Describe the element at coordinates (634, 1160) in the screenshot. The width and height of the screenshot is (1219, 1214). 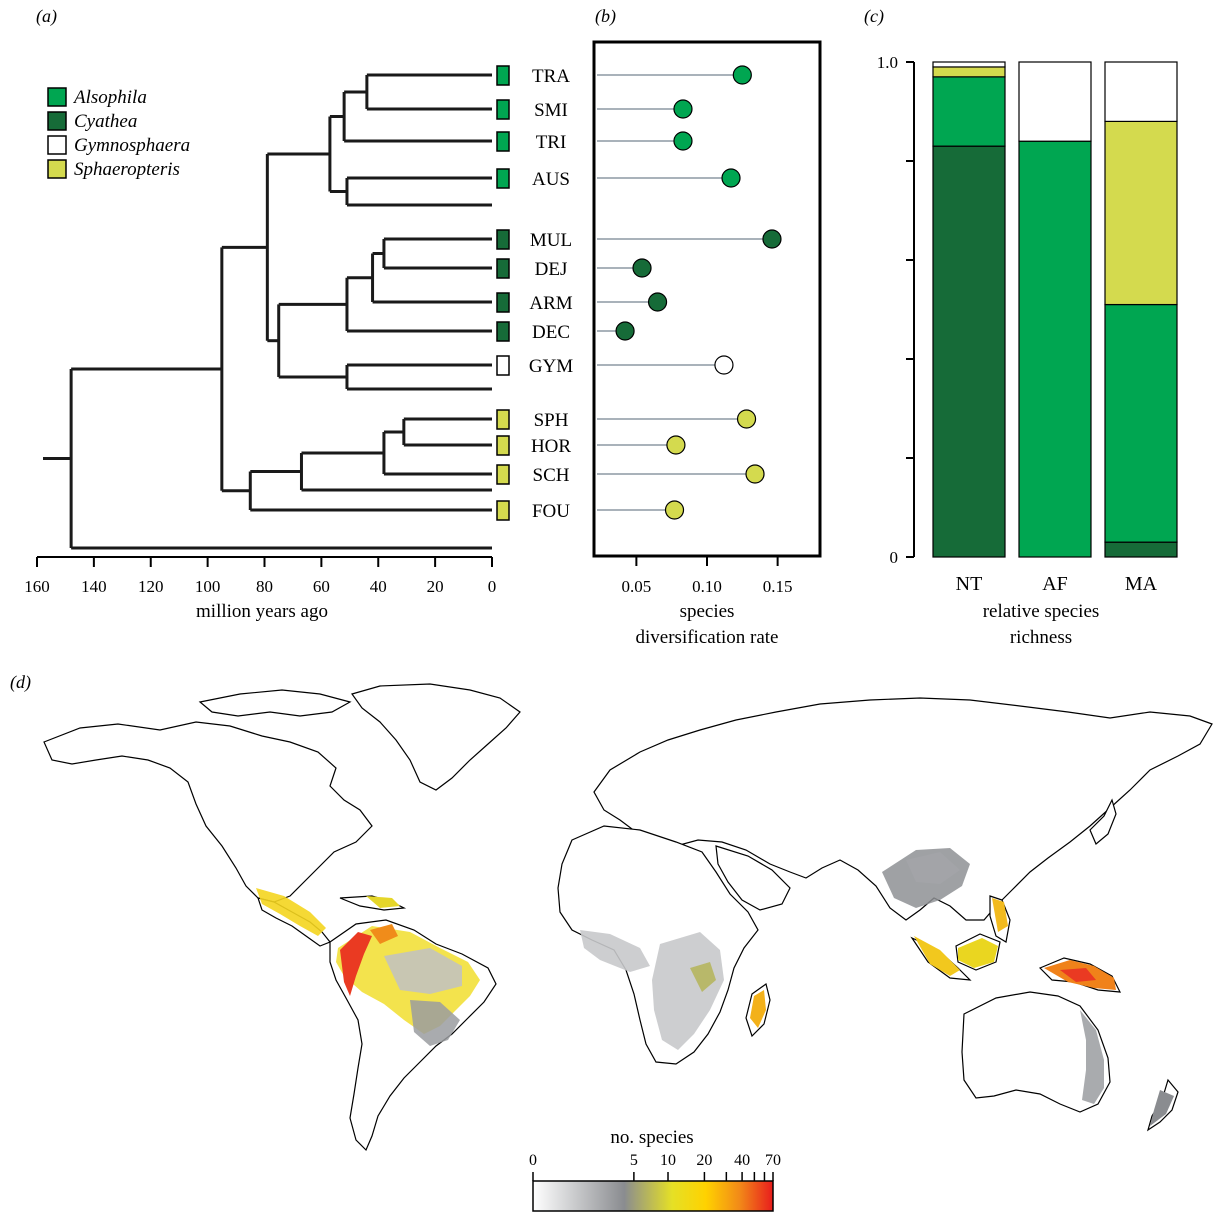
I see `colorbar-tick-label: 5` at that location.